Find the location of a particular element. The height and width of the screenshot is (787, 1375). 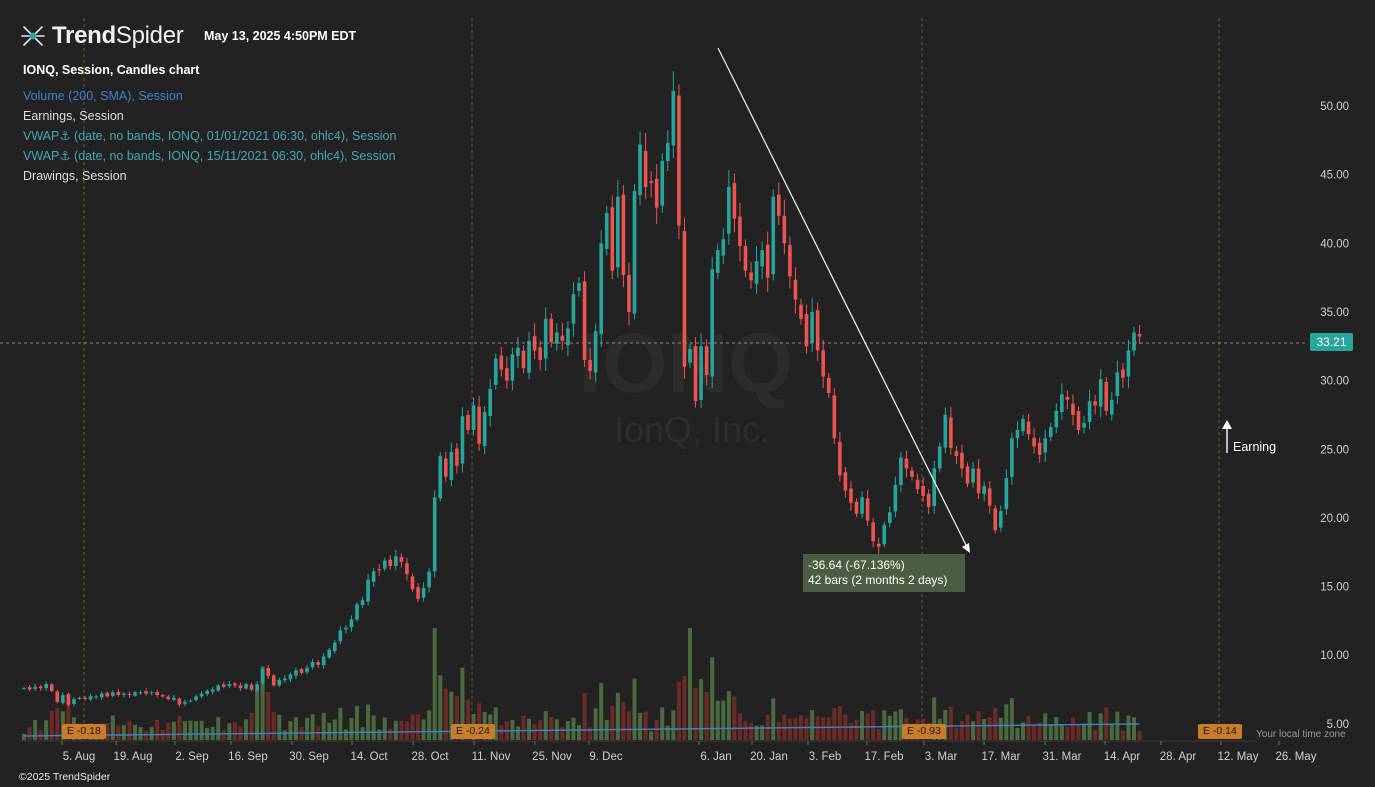

timezone-label: Your local time zone is located at coordinates (1301, 734).